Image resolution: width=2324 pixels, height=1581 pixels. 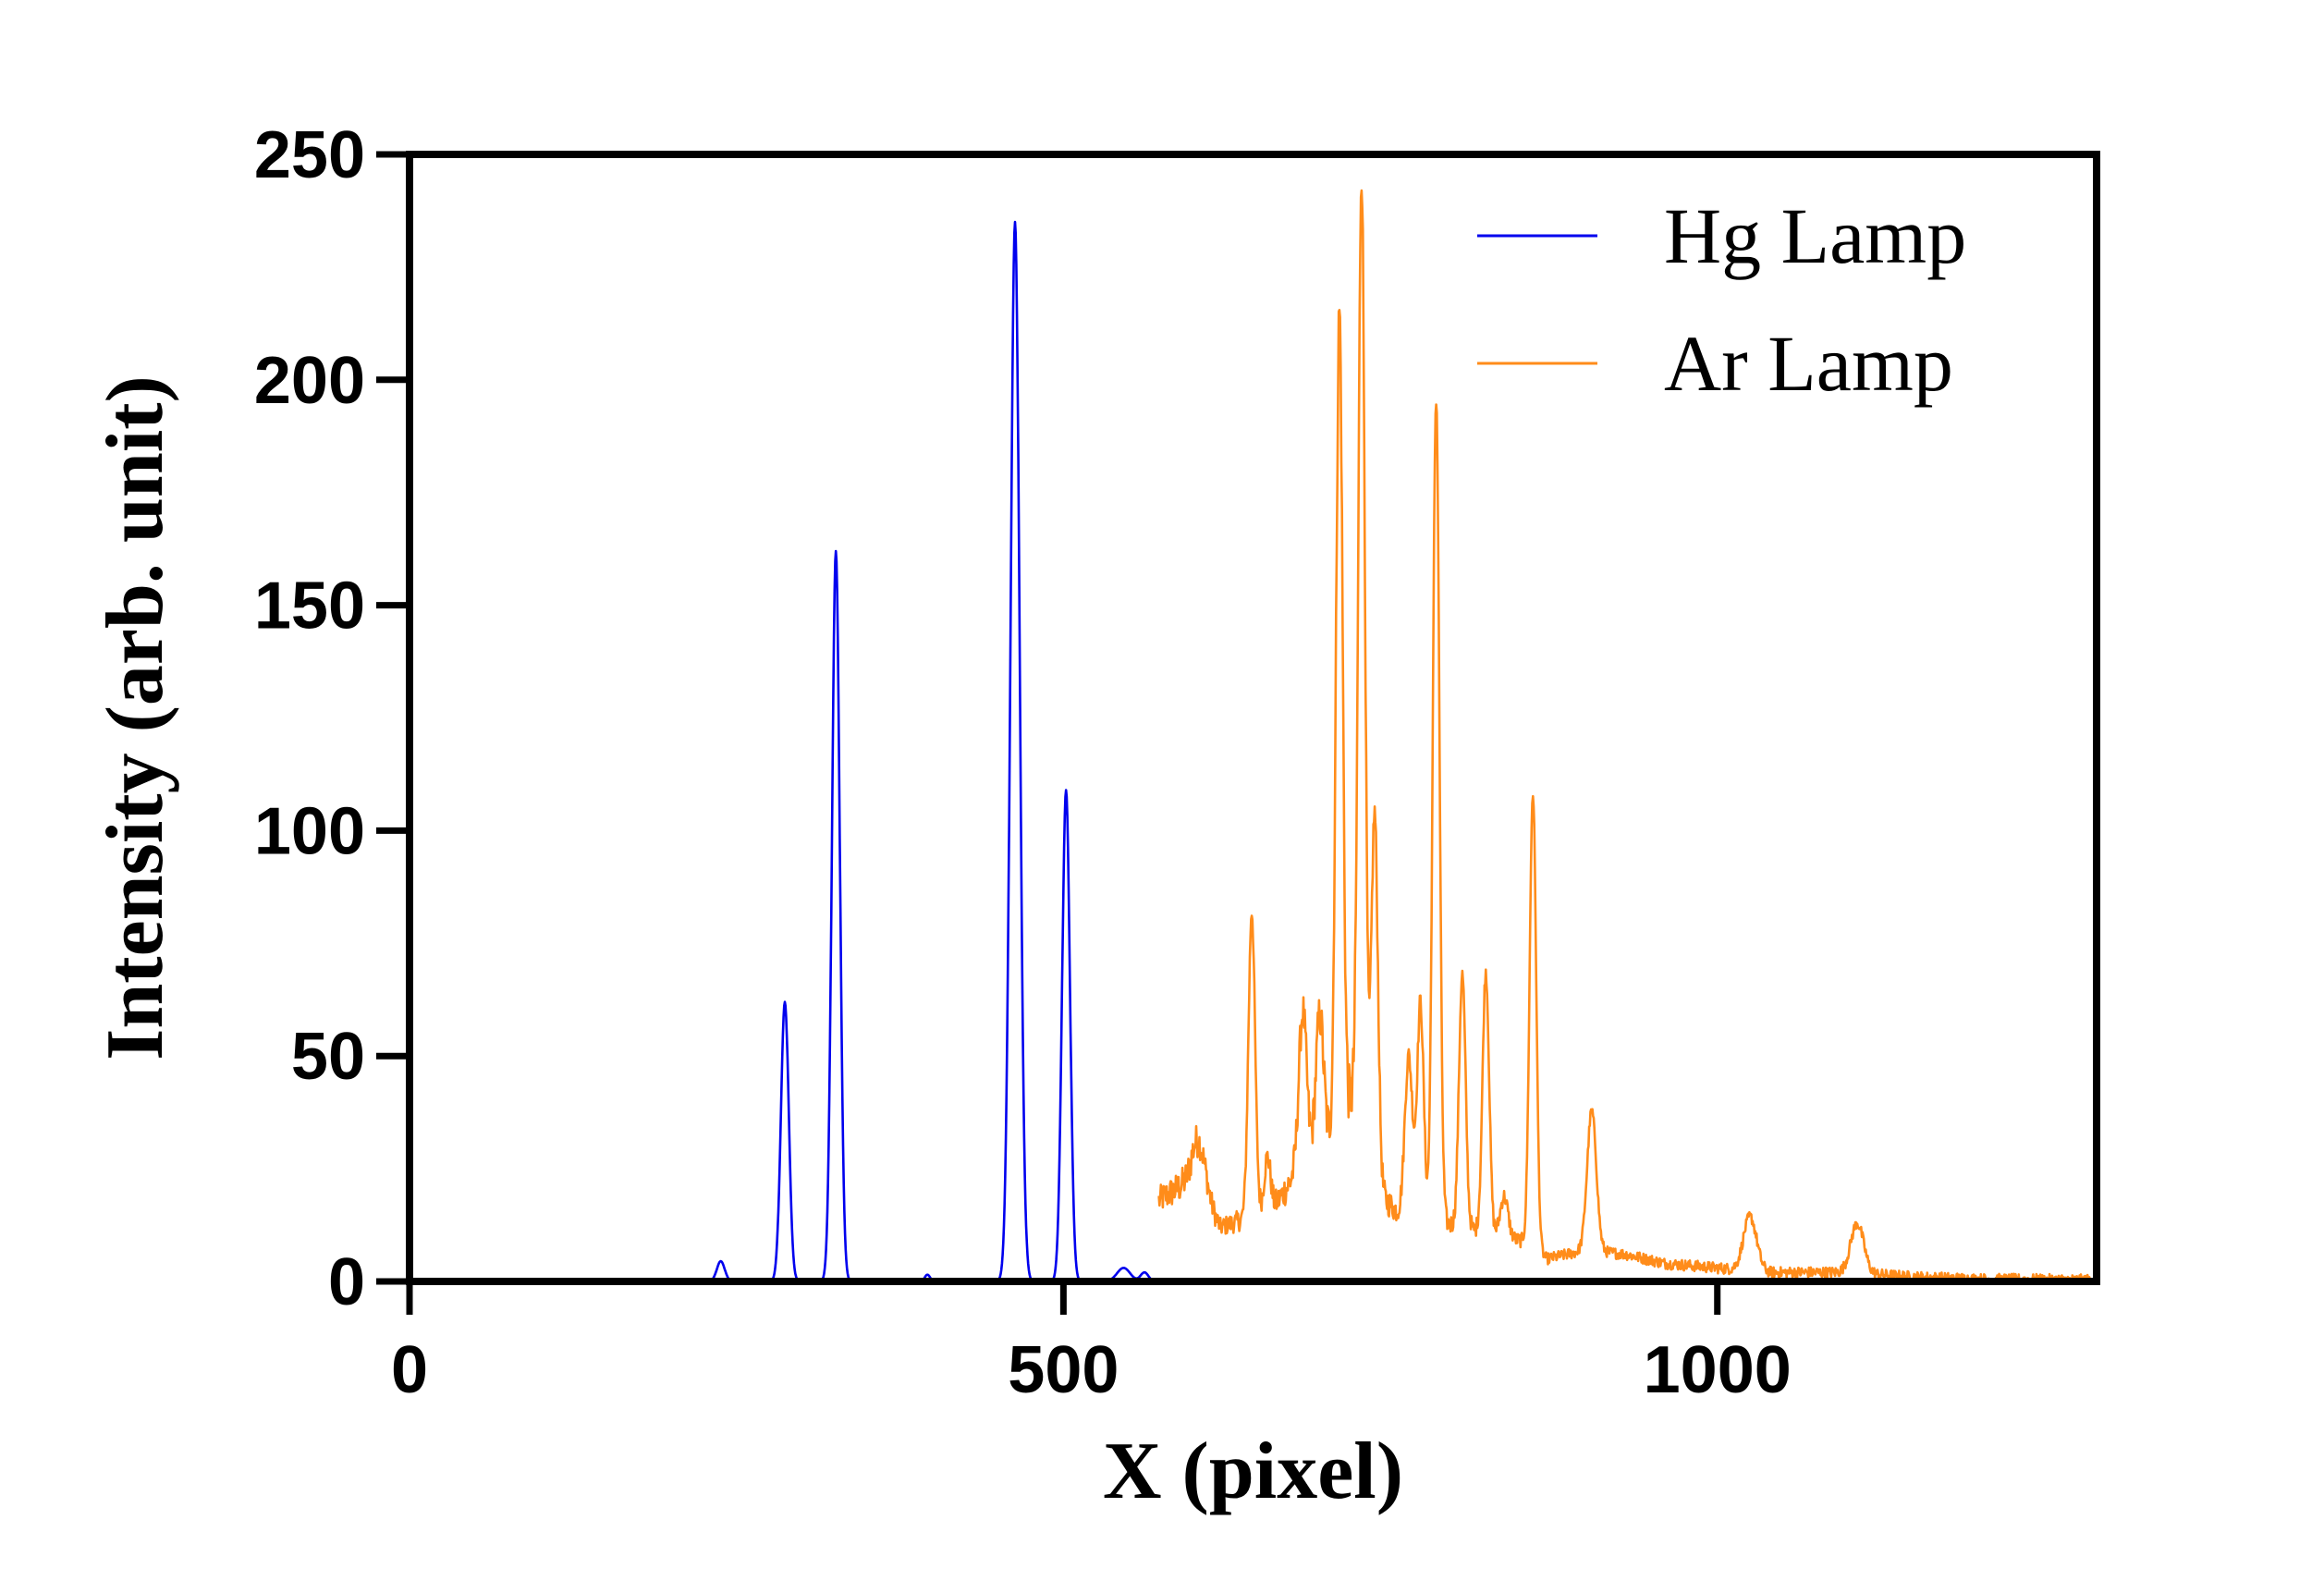 I want to click on y-tick-label: 150, so click(x=309, y=606).